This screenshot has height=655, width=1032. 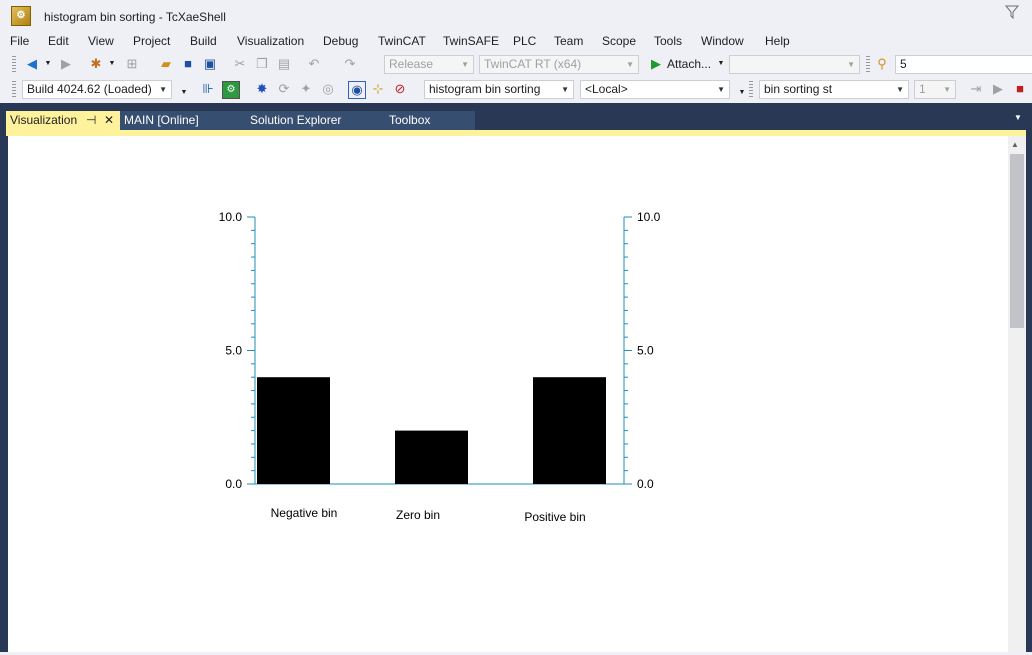 What do you see at coordinates (262, 63) in the screenshot?
I see `copy-icon: ❐` at bounding box center [262, 63].